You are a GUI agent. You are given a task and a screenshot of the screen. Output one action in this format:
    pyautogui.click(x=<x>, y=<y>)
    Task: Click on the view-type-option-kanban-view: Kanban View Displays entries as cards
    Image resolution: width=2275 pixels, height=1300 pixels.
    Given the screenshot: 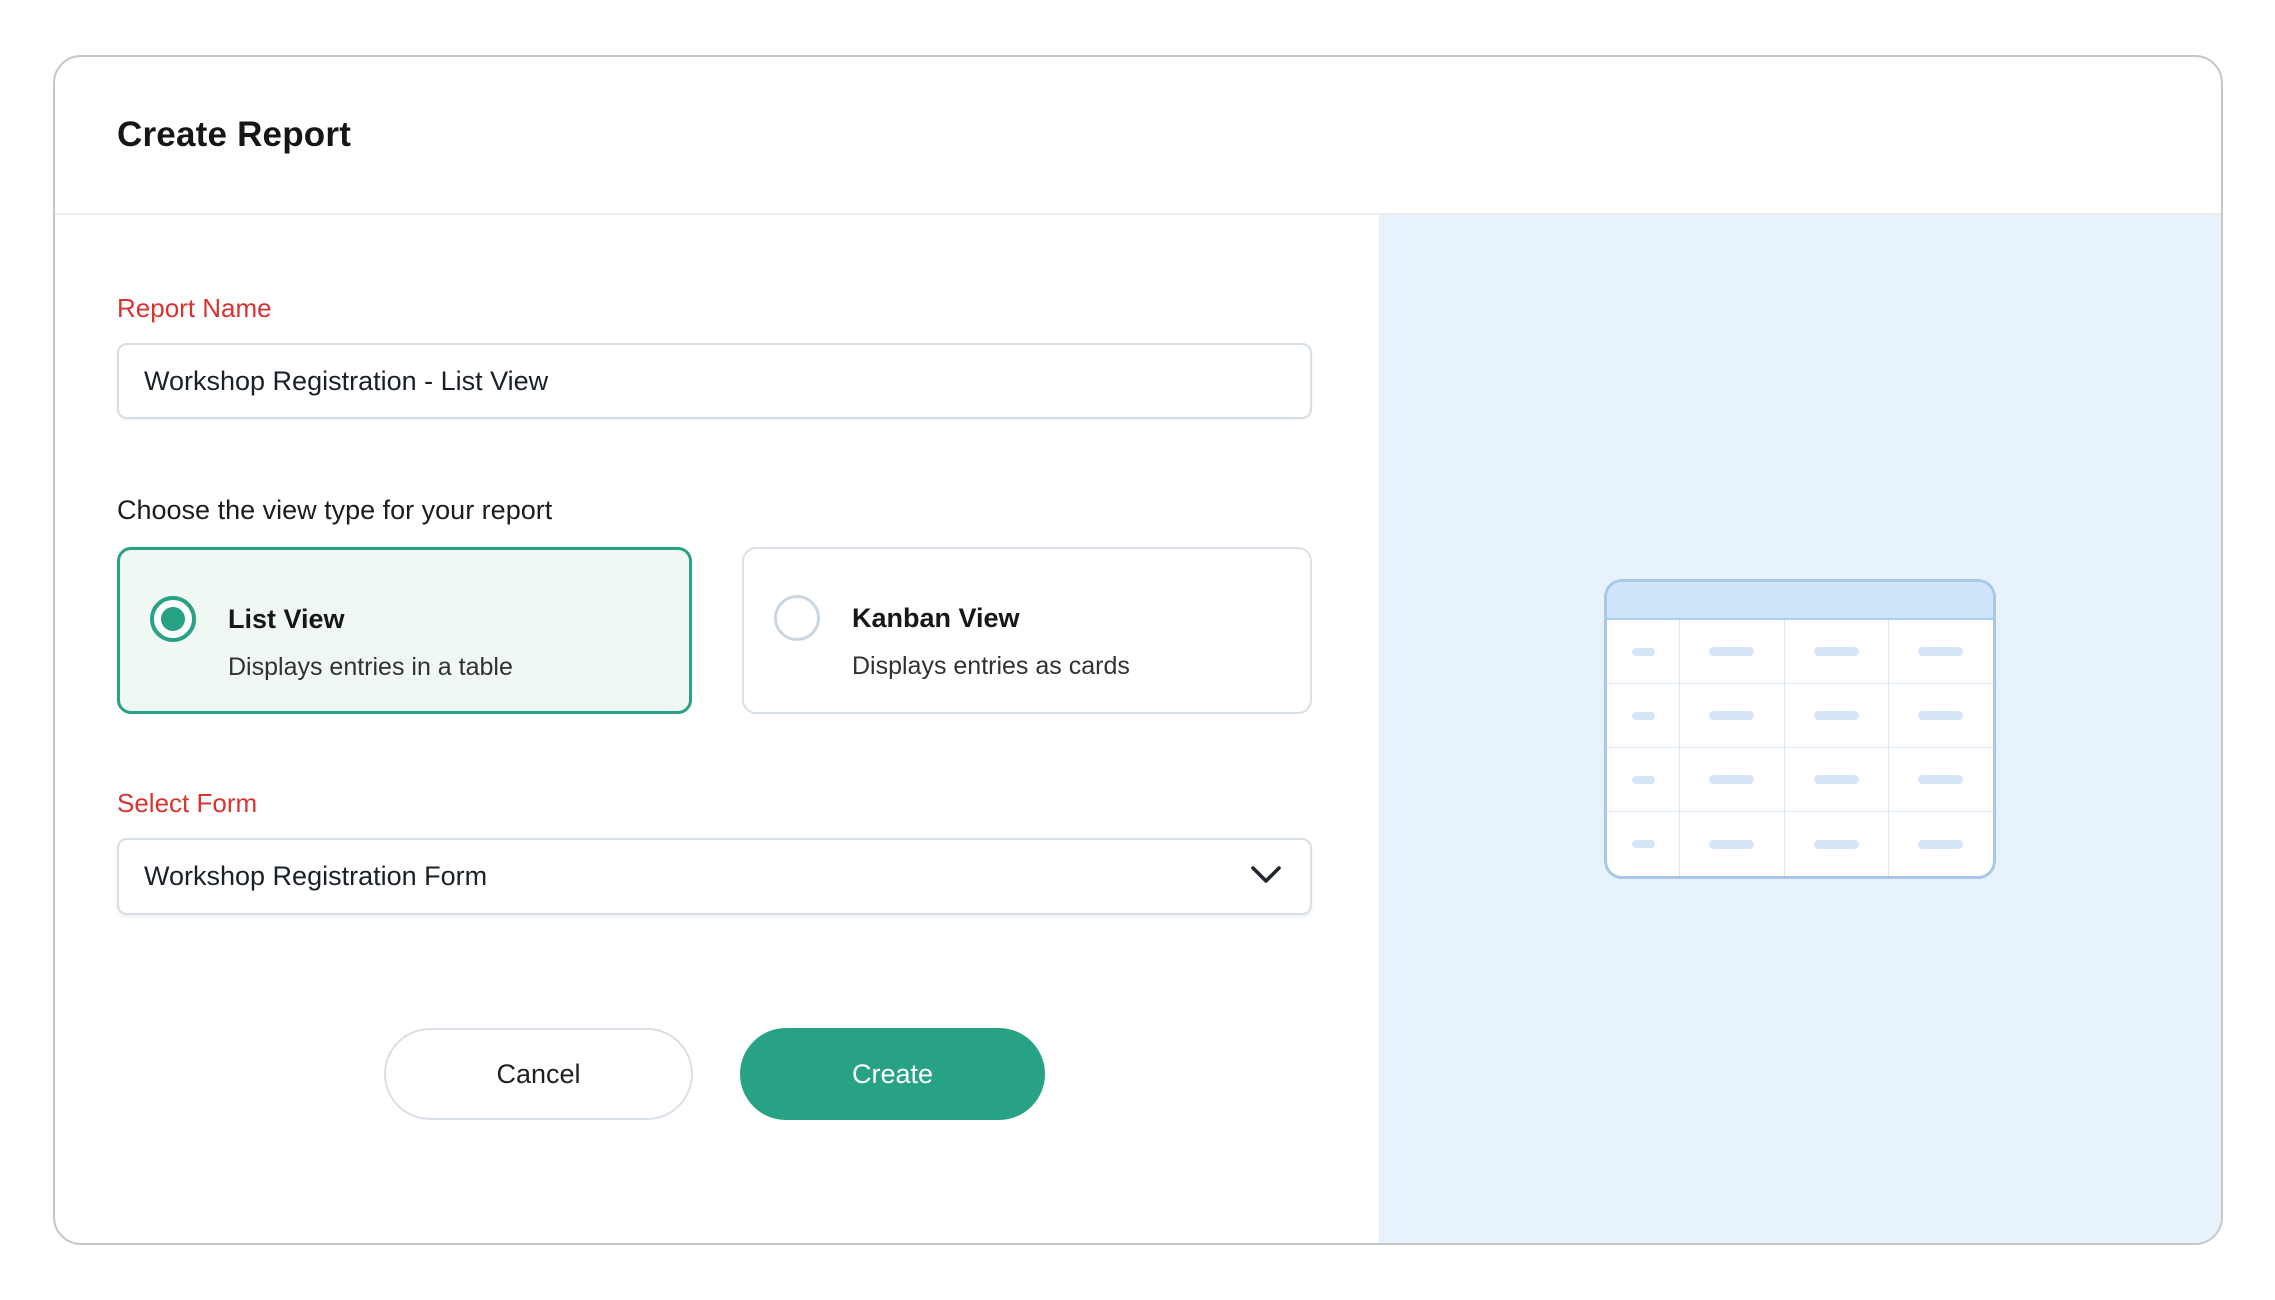 What is the action you would take?
    pyautogui.click(x=1026, y=630)
    